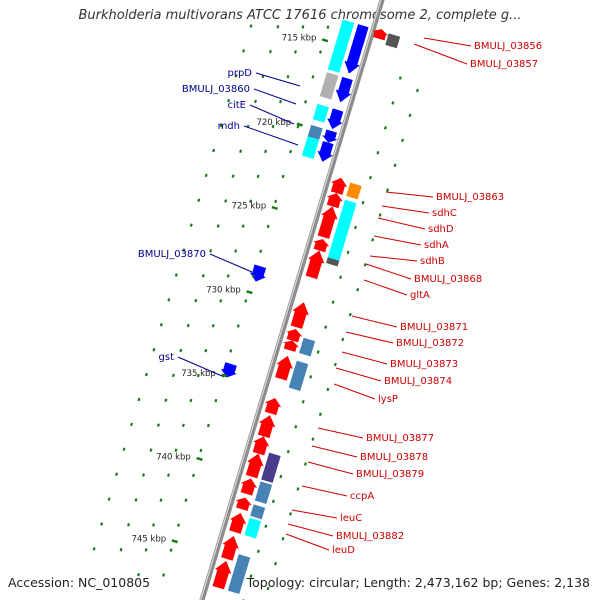 This screenshot has width=600, height=600. What do you see at coordinates (79, 582) in the screenshot?
I see `accession-label: Accession: NC_010805` at bounding box center [79, 582].